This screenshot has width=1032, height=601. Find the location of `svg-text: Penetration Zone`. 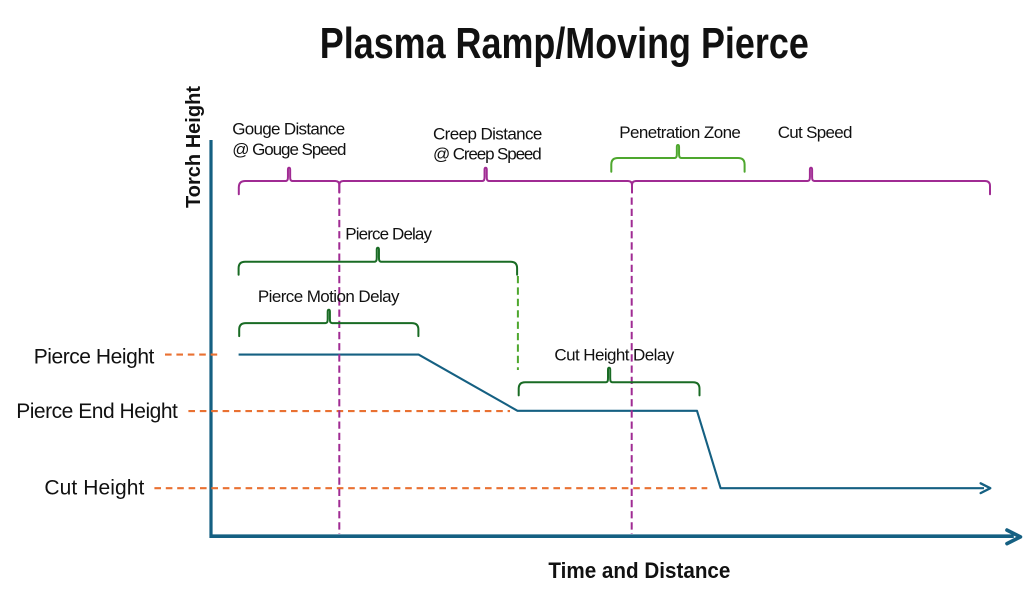

svg-text: Penetration Zone is located at coordinates (680, 132).